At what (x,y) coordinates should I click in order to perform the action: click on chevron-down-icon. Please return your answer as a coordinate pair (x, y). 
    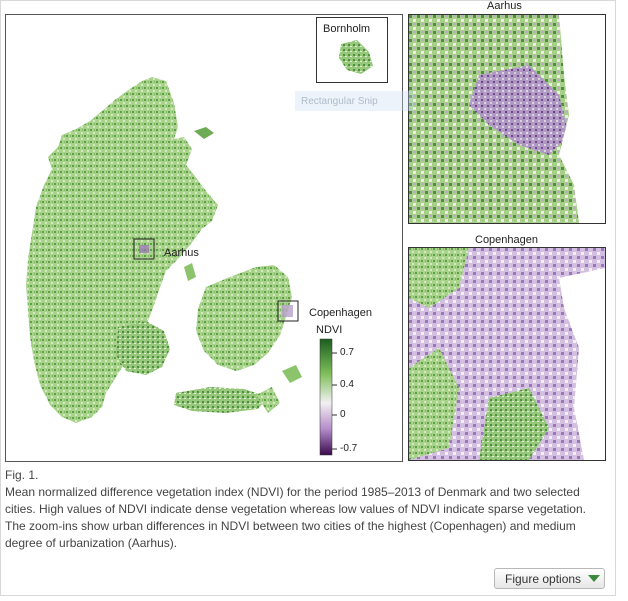
    Looking at the image, I should click on (594, 578).